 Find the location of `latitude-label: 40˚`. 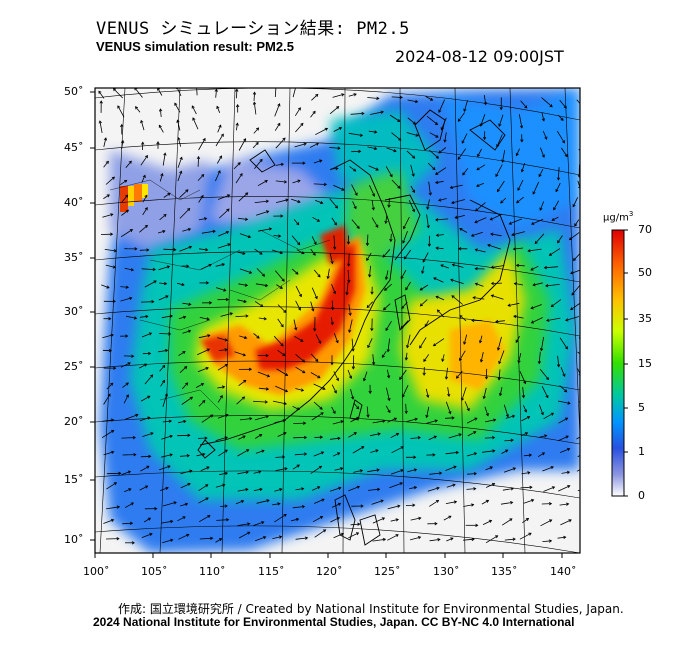

latitude-label: 40˚ is located at coordinates (74, 202).